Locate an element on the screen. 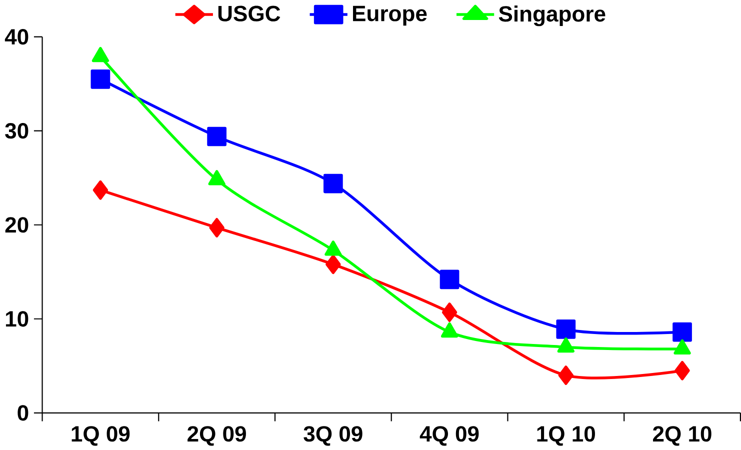  y-tick-label: 20 is located at coordinates (16, 224).